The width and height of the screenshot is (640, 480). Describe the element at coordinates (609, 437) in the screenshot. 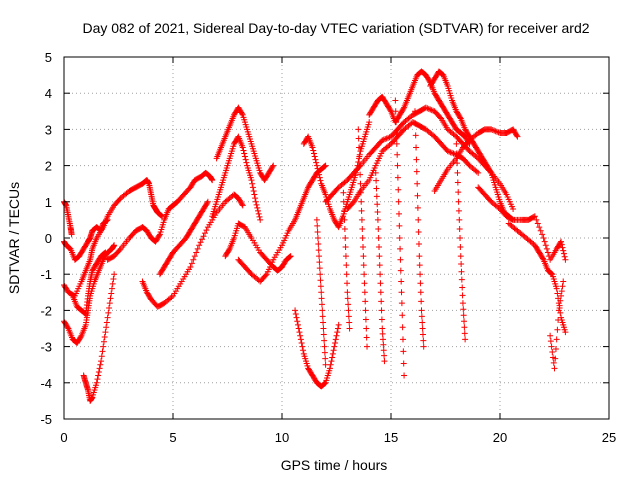

I see `x-tick-label: 25` at that location.